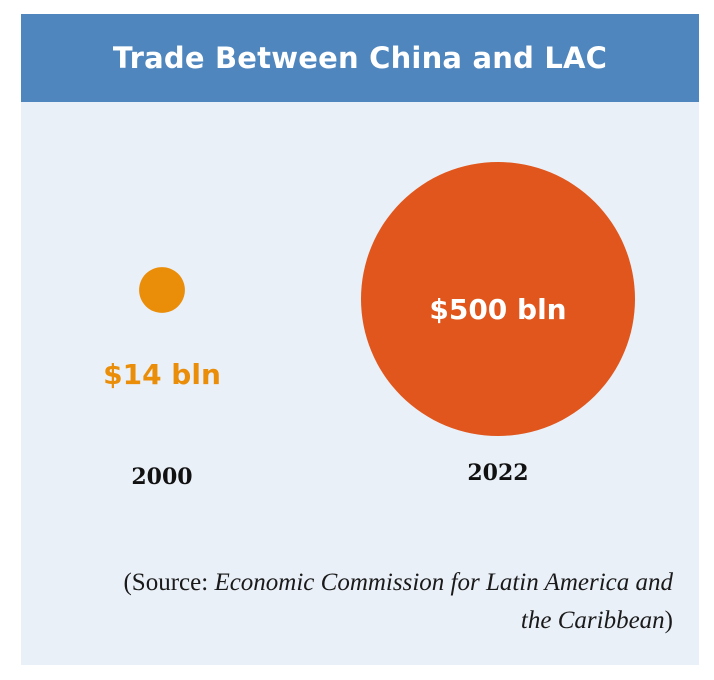 Image resolution: width=714 pixels, height=680 pixels. What do you see at coordinates (497, 473) in the screenshot?
I see `year-label-2022: 2022` at bounding box center [497, 473].